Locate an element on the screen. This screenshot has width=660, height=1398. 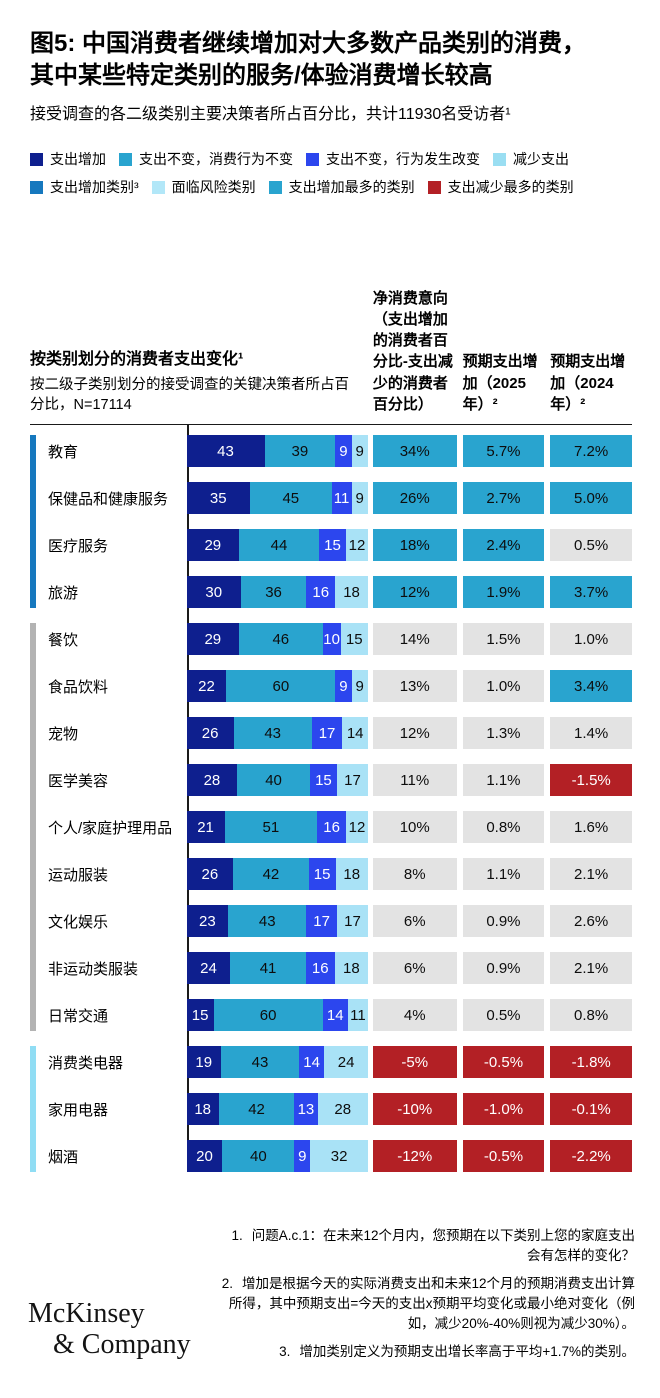
value-cell: 0.9% is located at coordinates (503, 968).